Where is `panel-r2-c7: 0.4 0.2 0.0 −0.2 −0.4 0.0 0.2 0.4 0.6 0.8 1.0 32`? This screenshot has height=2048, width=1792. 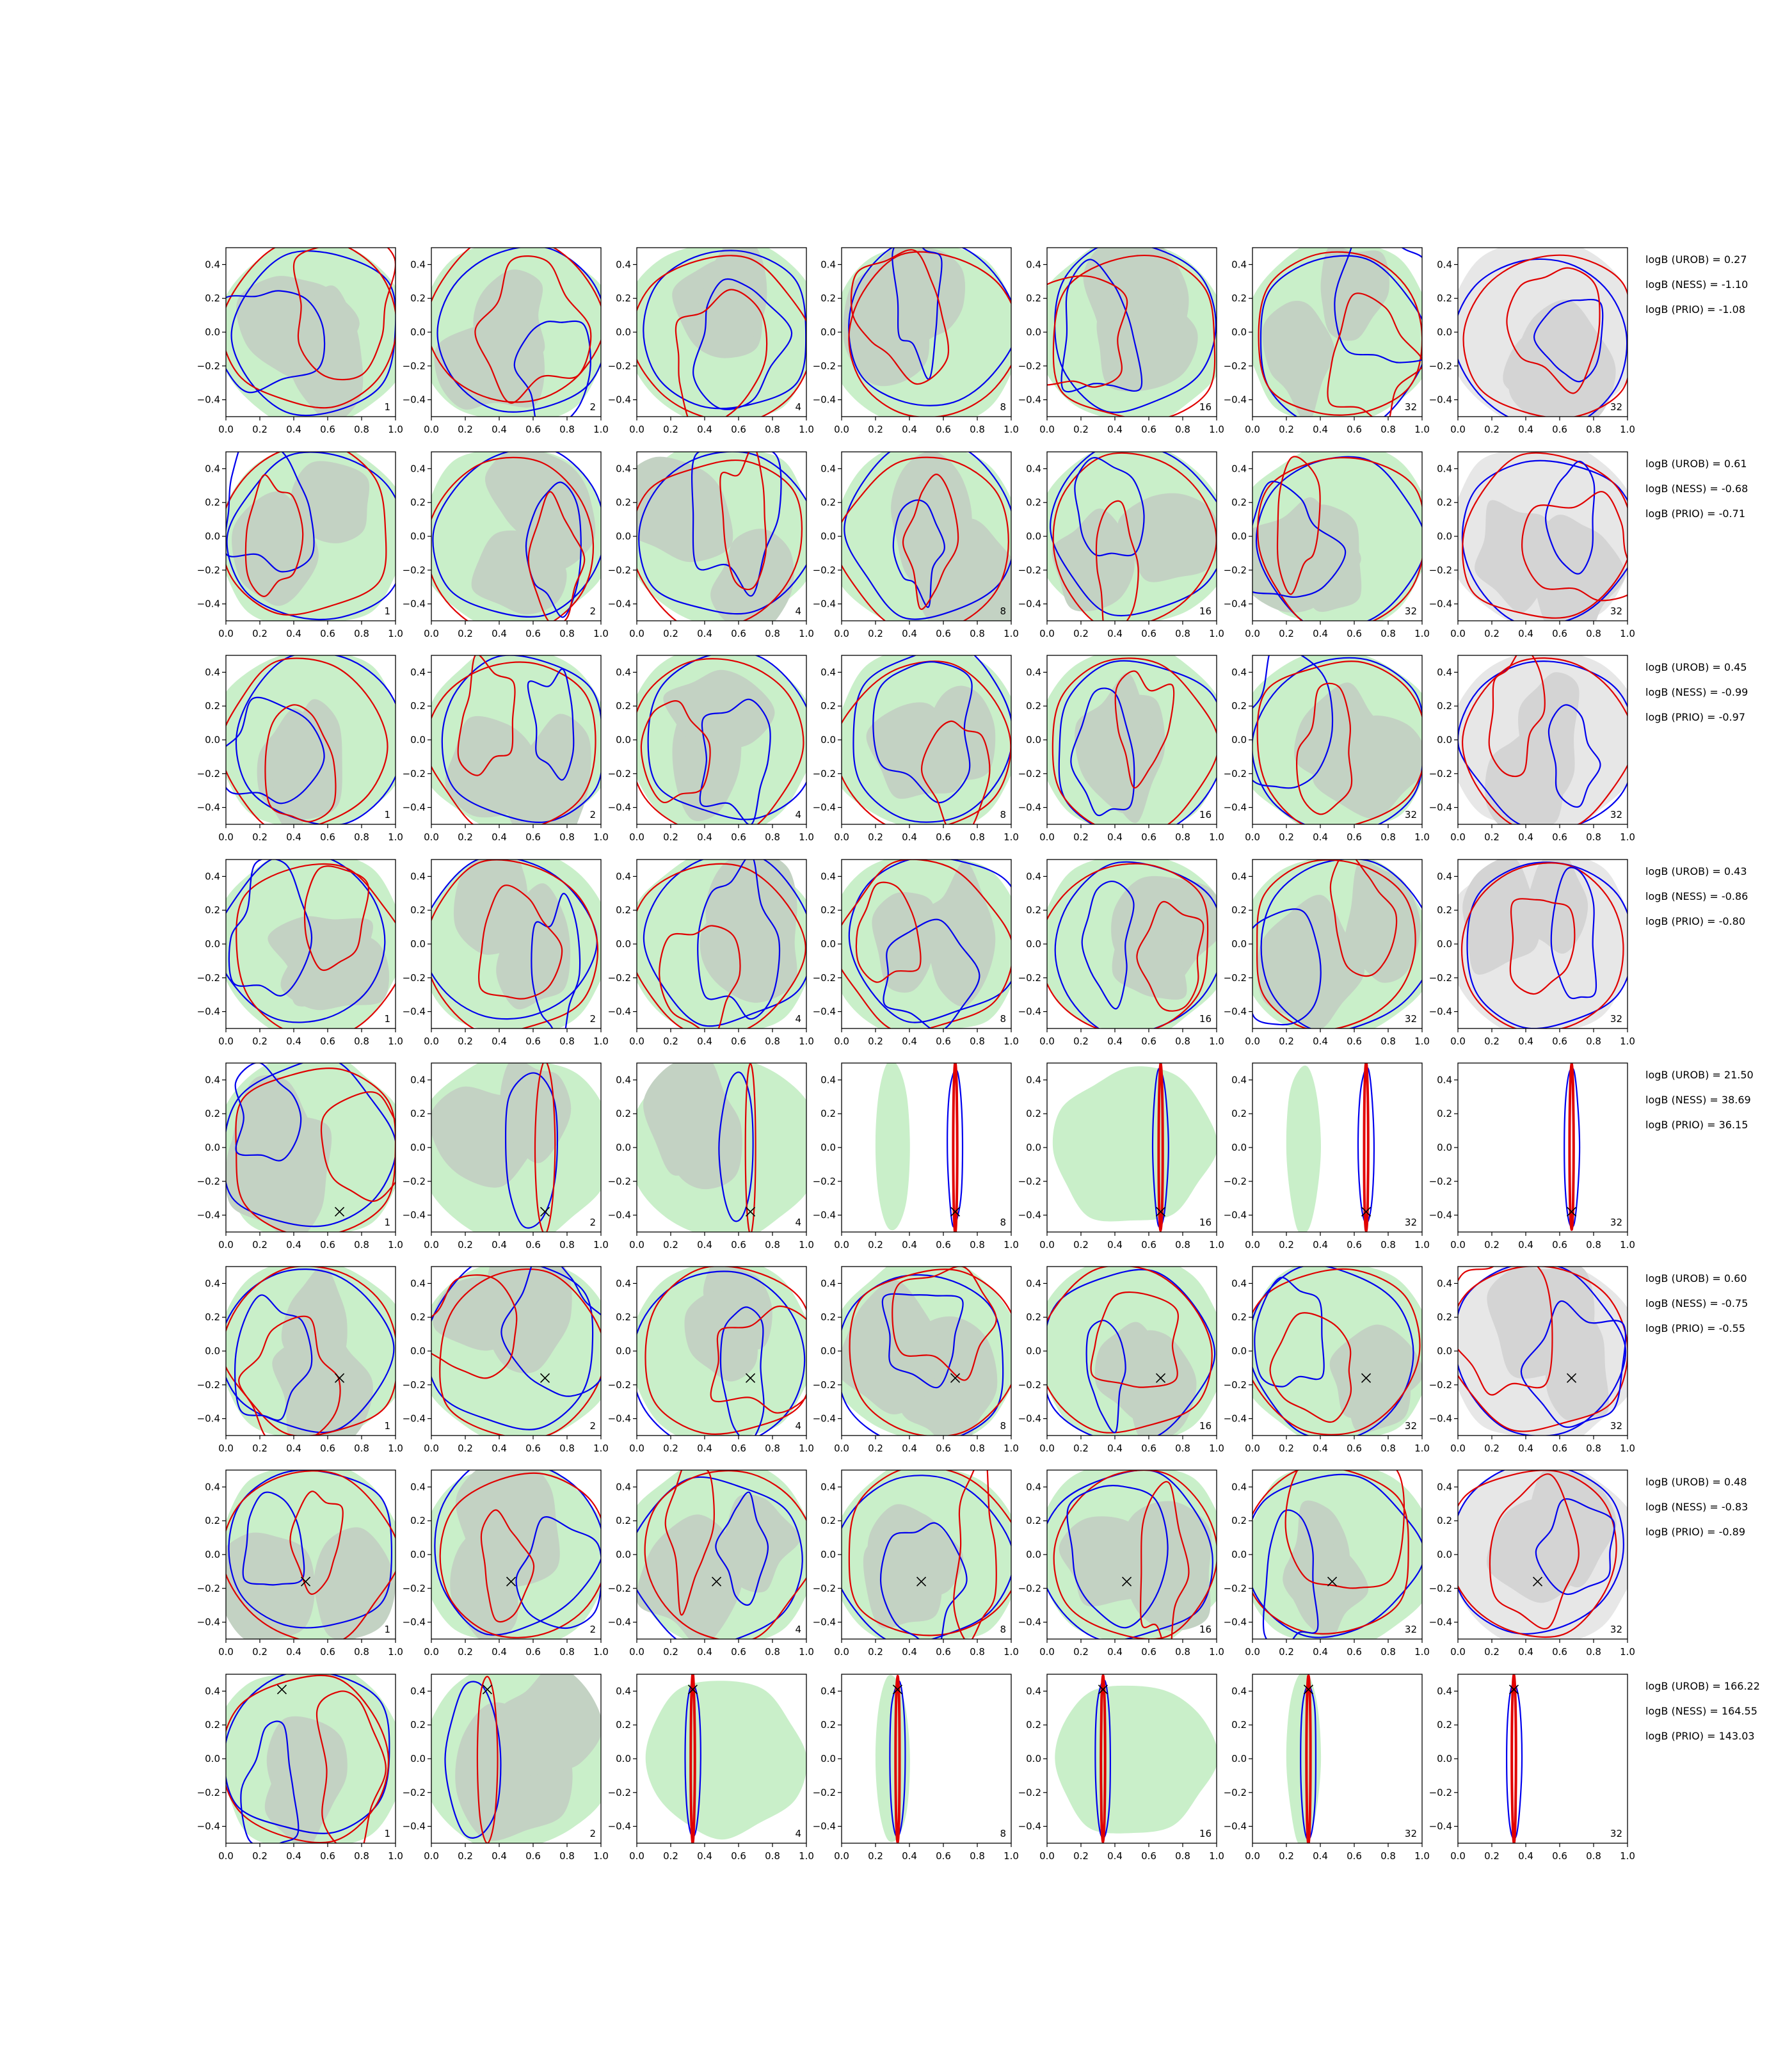 panel-r2-c7: 0.4 0.2 0.0 −0.2 −0.4 0.0 0.2 0.4 0.6 0.8 1.0 32 is located at coordinates (1532, 545).